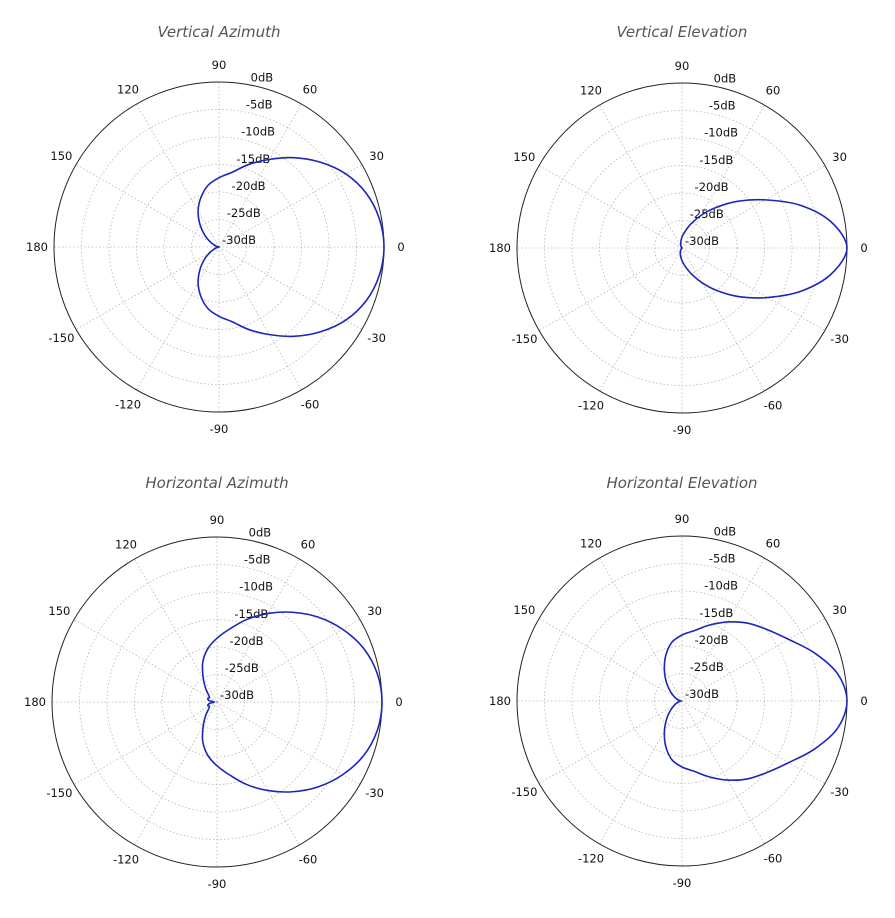 This screenshot has height=918, width=895. I want to click on angle-tick-label: 30, so click(374, 611).